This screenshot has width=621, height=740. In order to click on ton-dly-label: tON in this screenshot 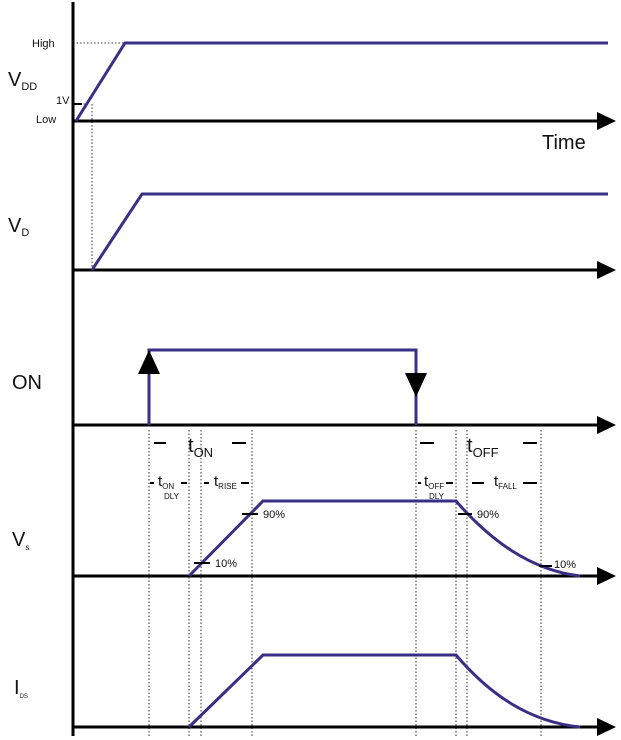, I will do `click(166, 482)`.